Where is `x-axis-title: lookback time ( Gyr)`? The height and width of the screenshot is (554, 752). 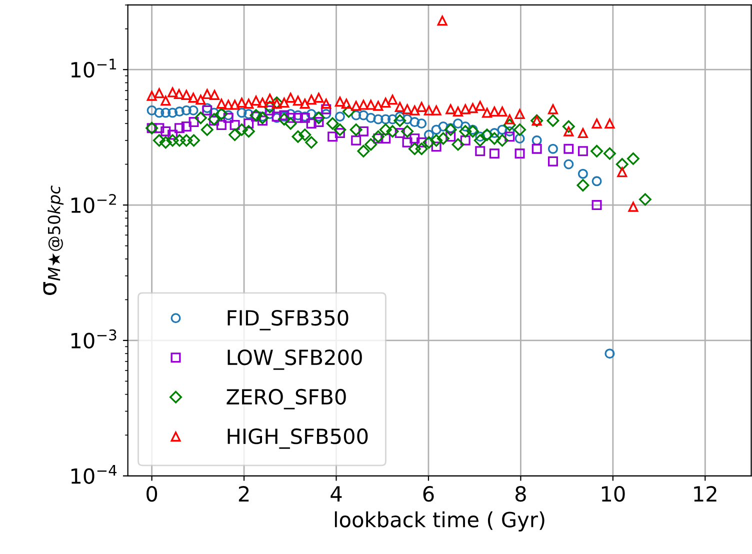 x-axis-title: lookback time ( Gyr) is located at coordinates (439, 521).